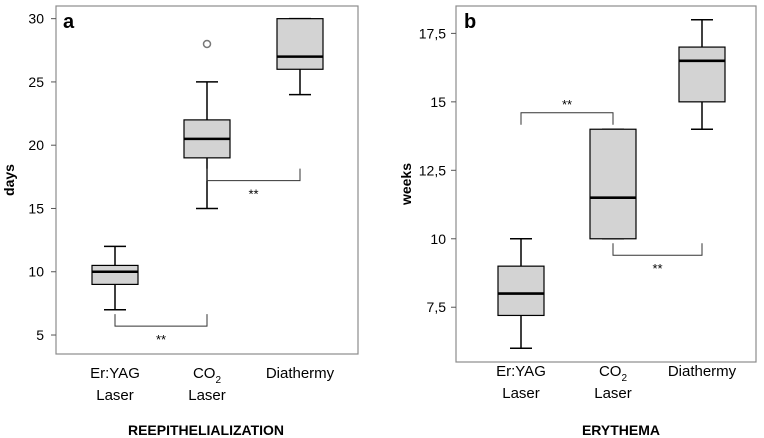 The image size is (764, 438). What do you see at coordinates (207, 44) in the screenshot?
I see `outlier-point` at bounding box center [207, 44].